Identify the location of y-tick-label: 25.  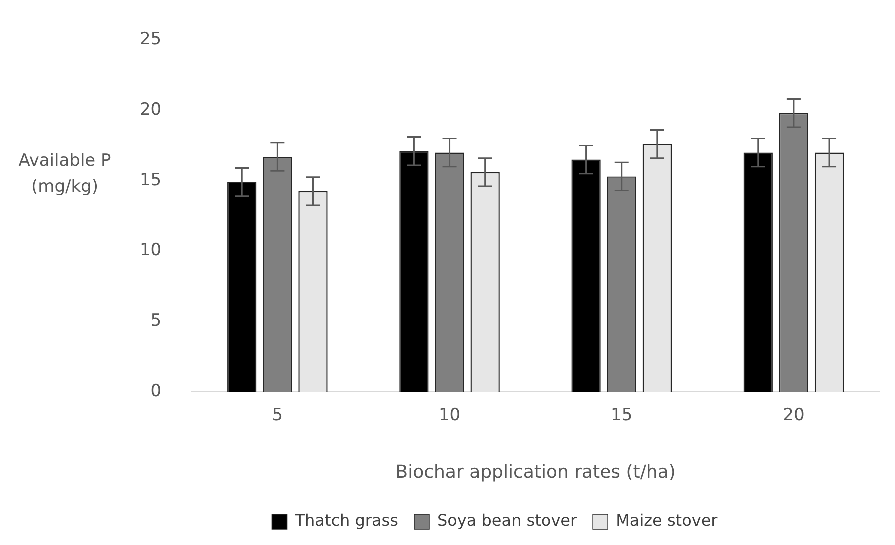
(151, 40).